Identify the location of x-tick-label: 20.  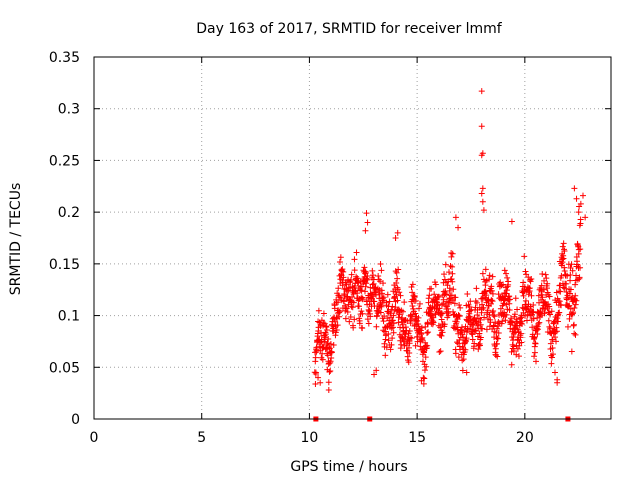
(525, 438).